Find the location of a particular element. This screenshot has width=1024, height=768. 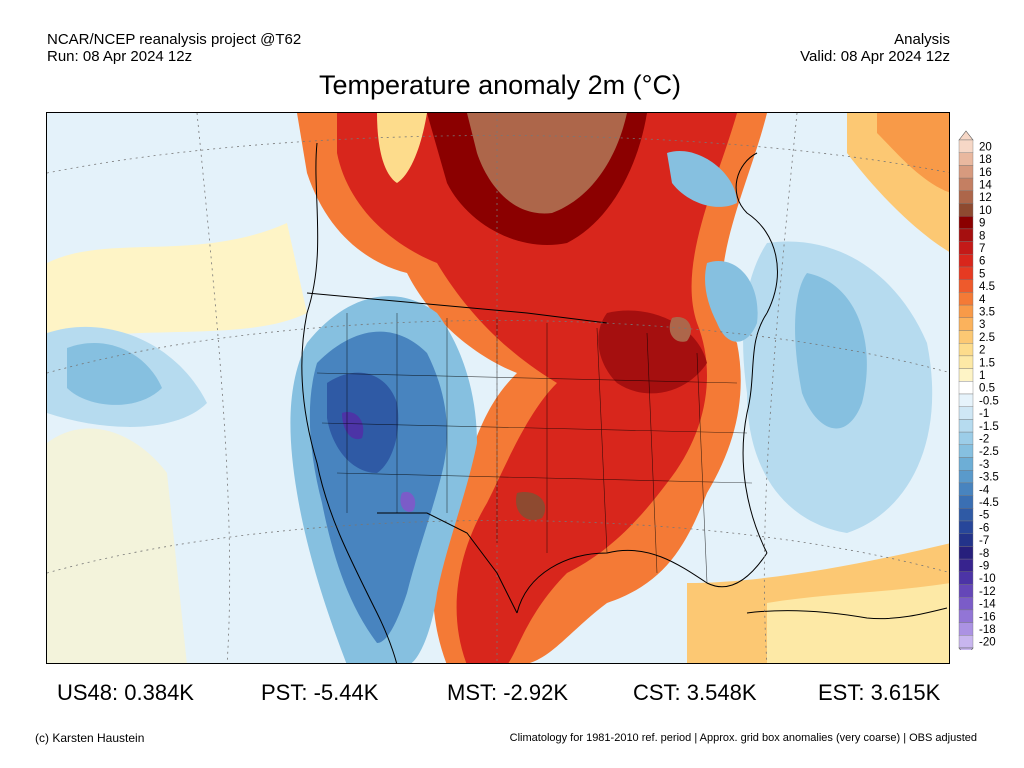

colorbar-tick-label: -16 is located at coordinates (987, 617).